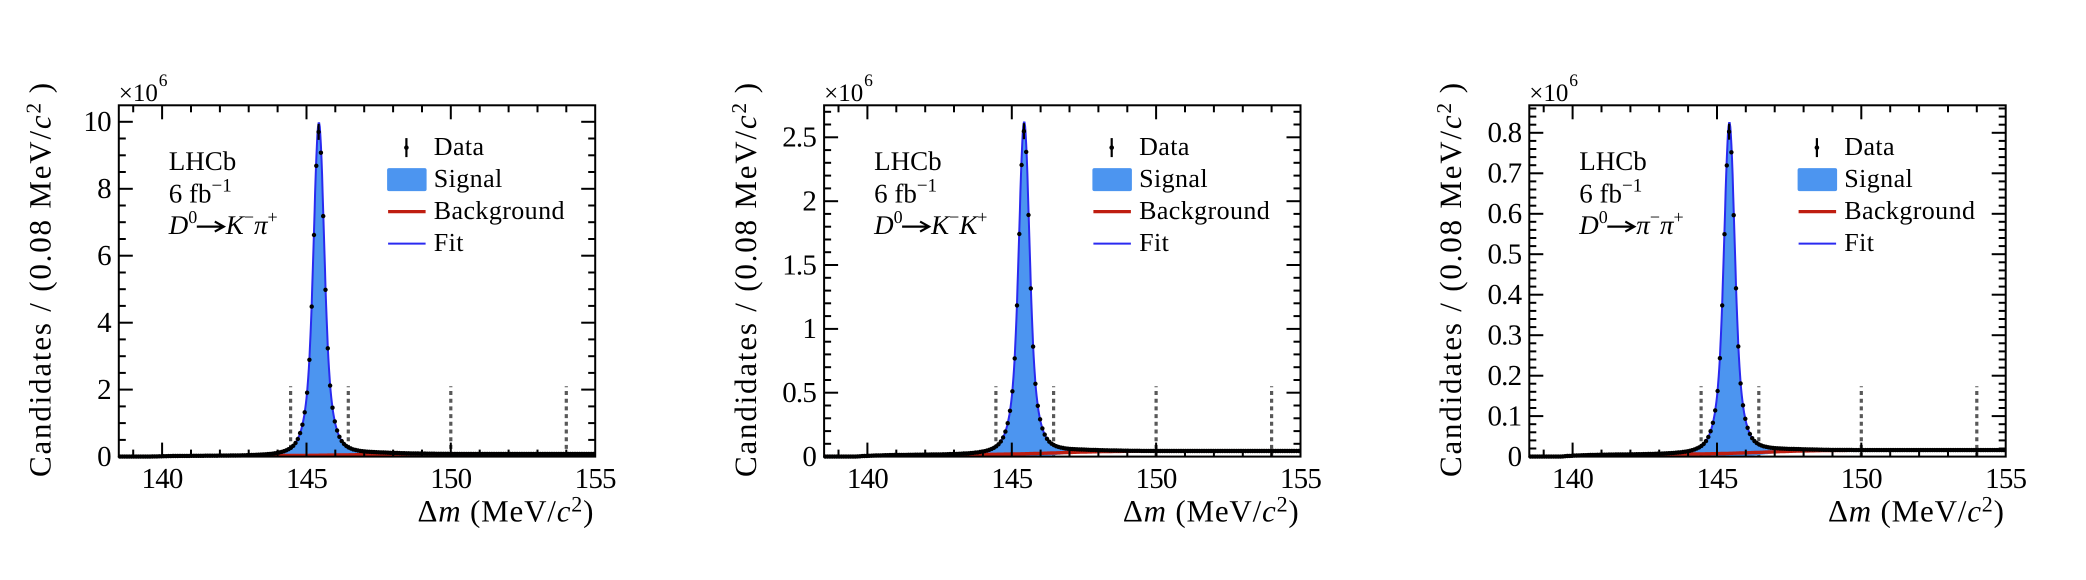 The height and width of the screenshot is (580, 2086). I want to click on svg-text: 0.7, so click(1504, 174).